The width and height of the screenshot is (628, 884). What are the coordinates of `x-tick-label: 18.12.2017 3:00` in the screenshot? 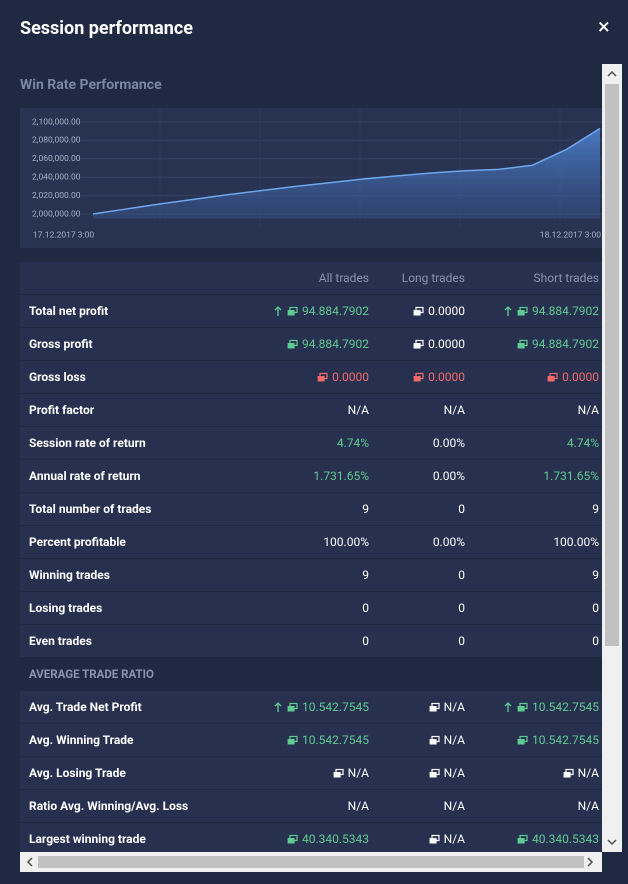 It's located at (570, 235).